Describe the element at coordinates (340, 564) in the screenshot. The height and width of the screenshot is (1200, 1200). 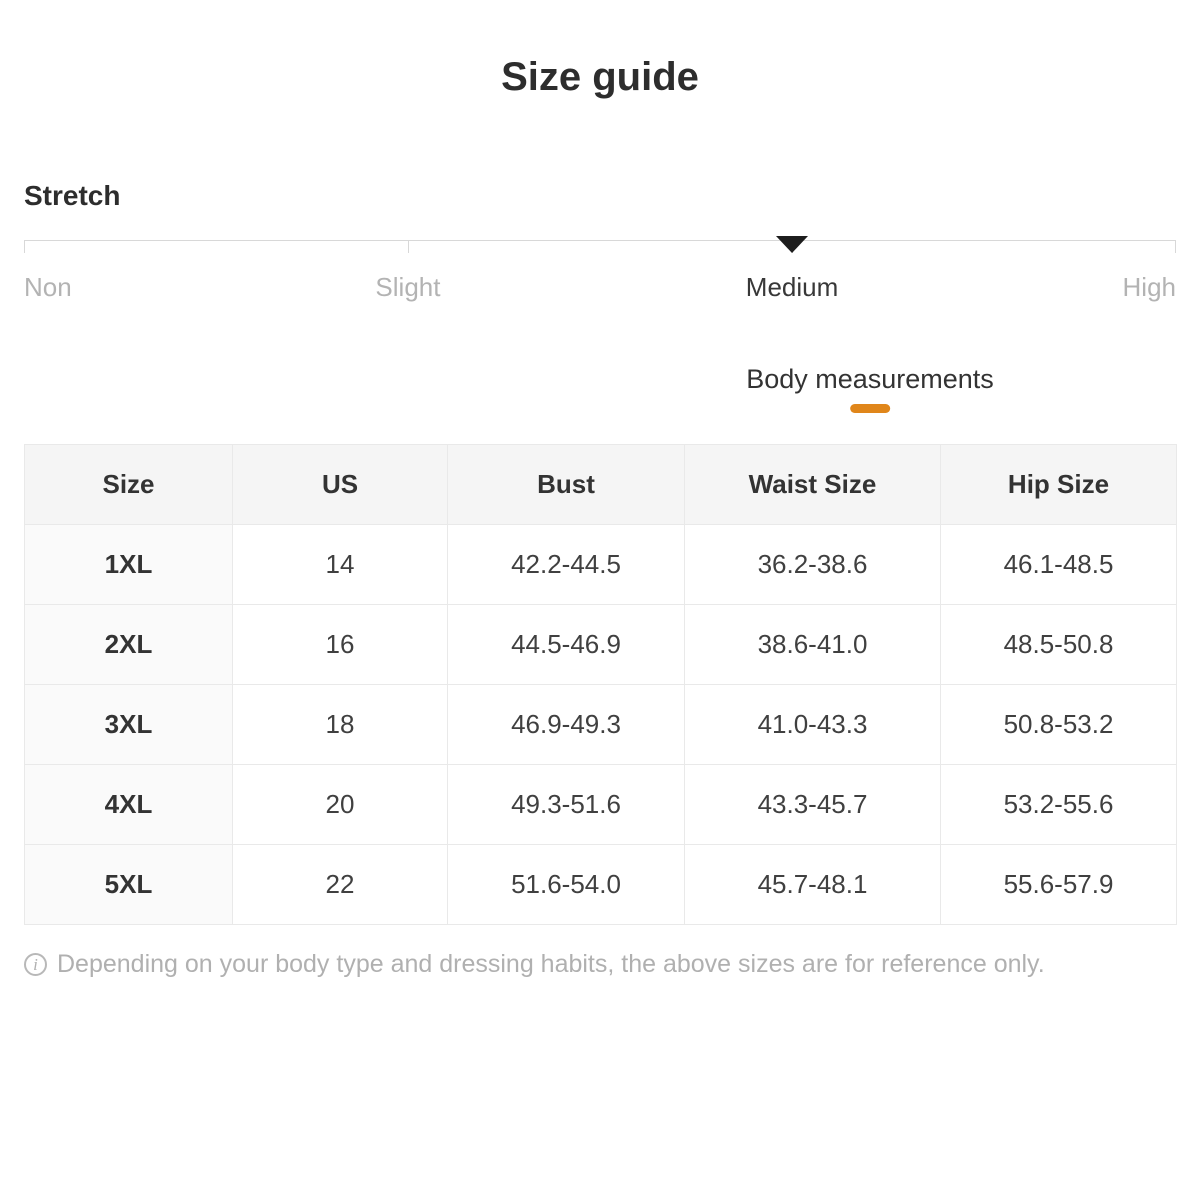
I see `us-cell: 14` at that location.